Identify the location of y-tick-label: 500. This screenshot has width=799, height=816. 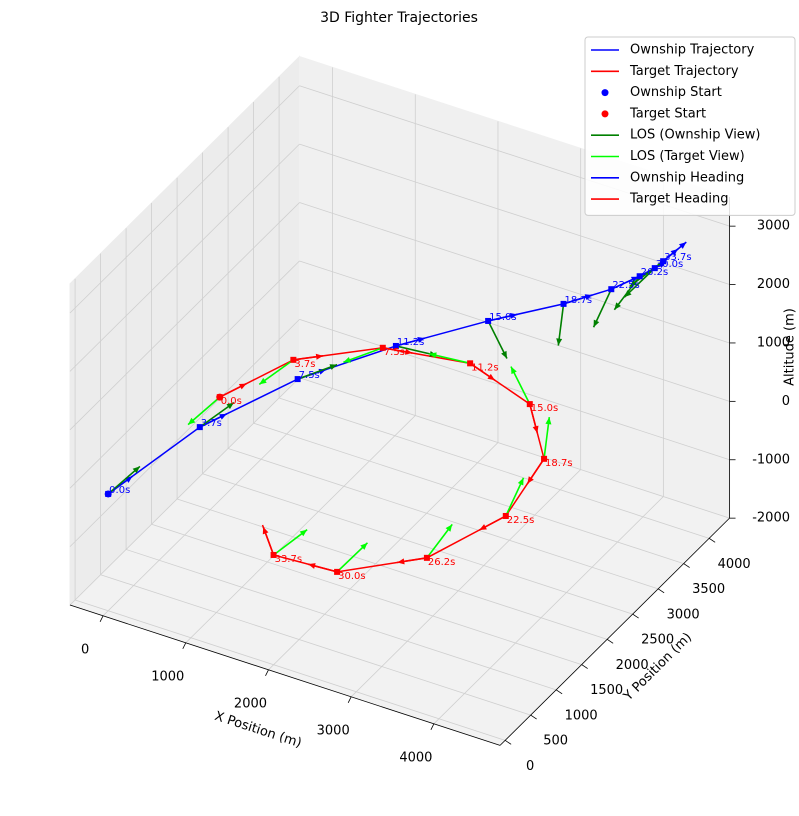
(555, 741).